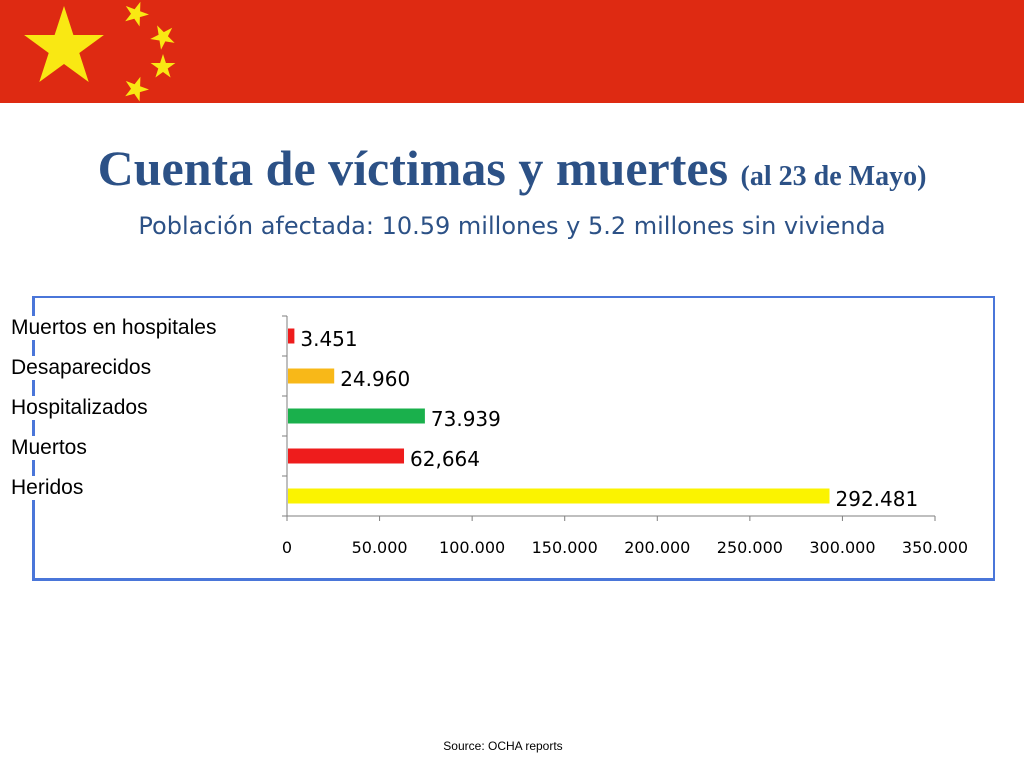  I want to click on x-tick-label: 350.000, so click(935, 547).